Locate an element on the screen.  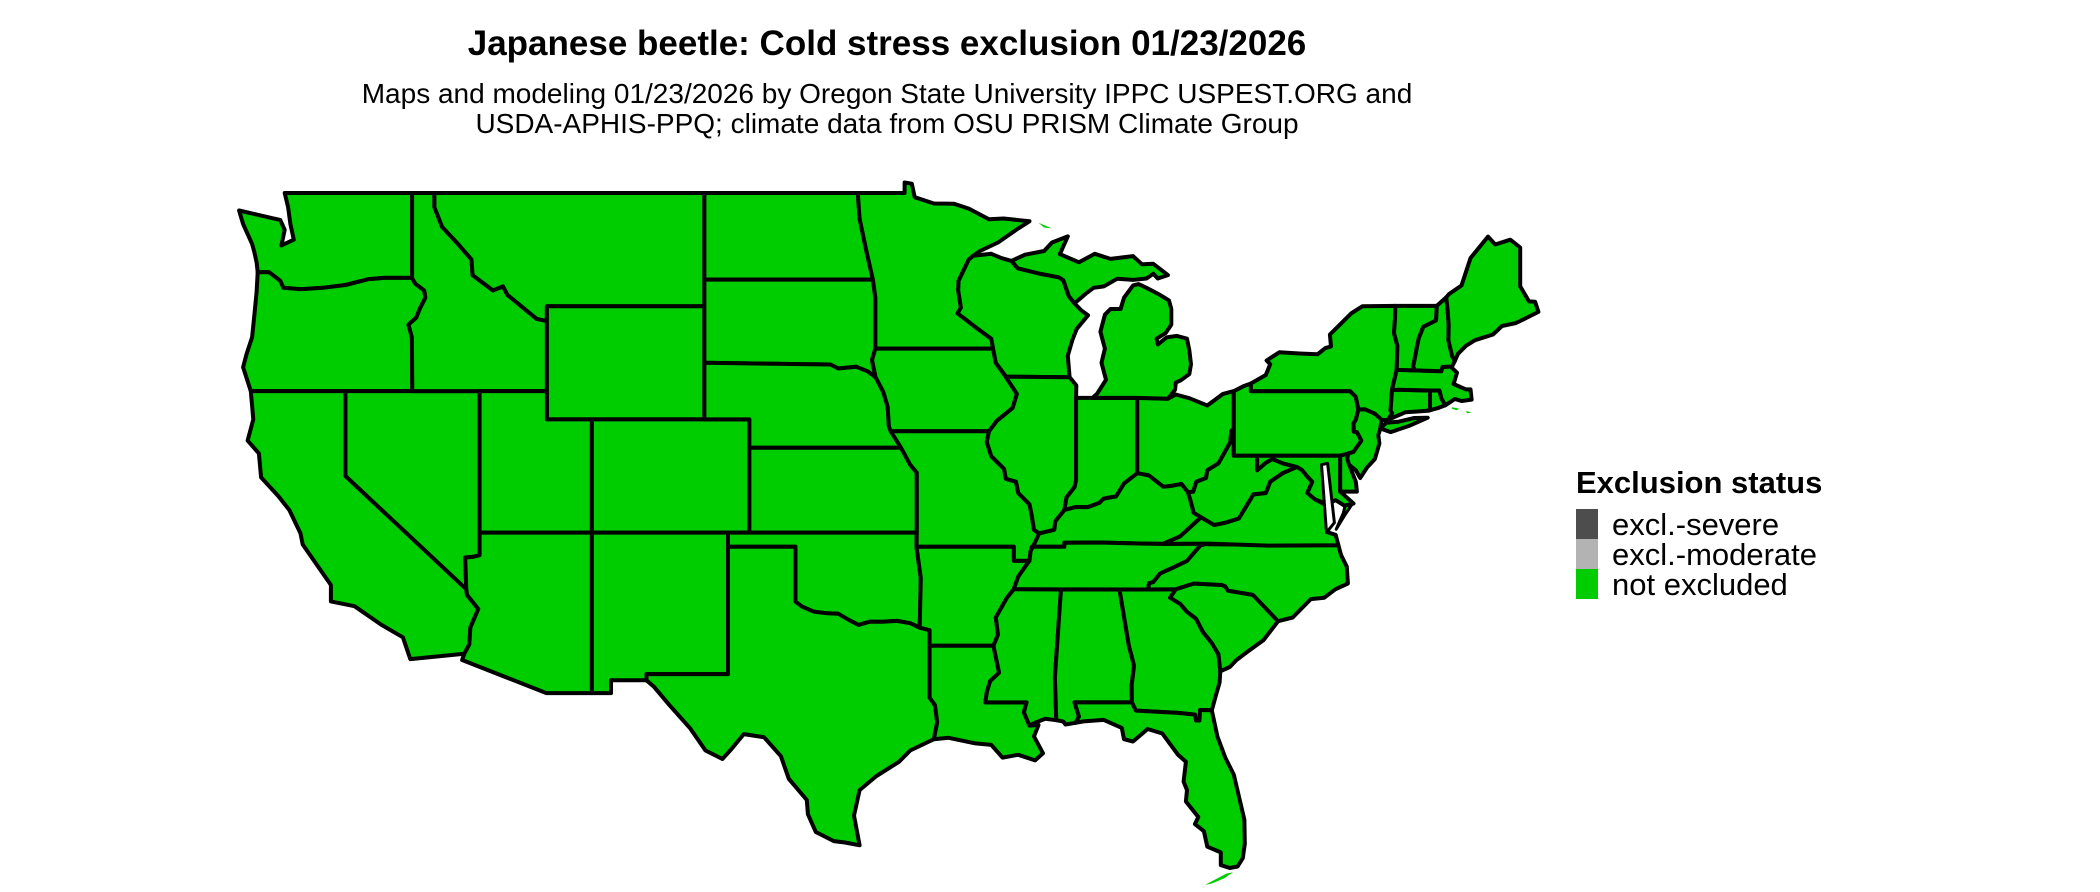
state-co is located at coordinates (670, 476).